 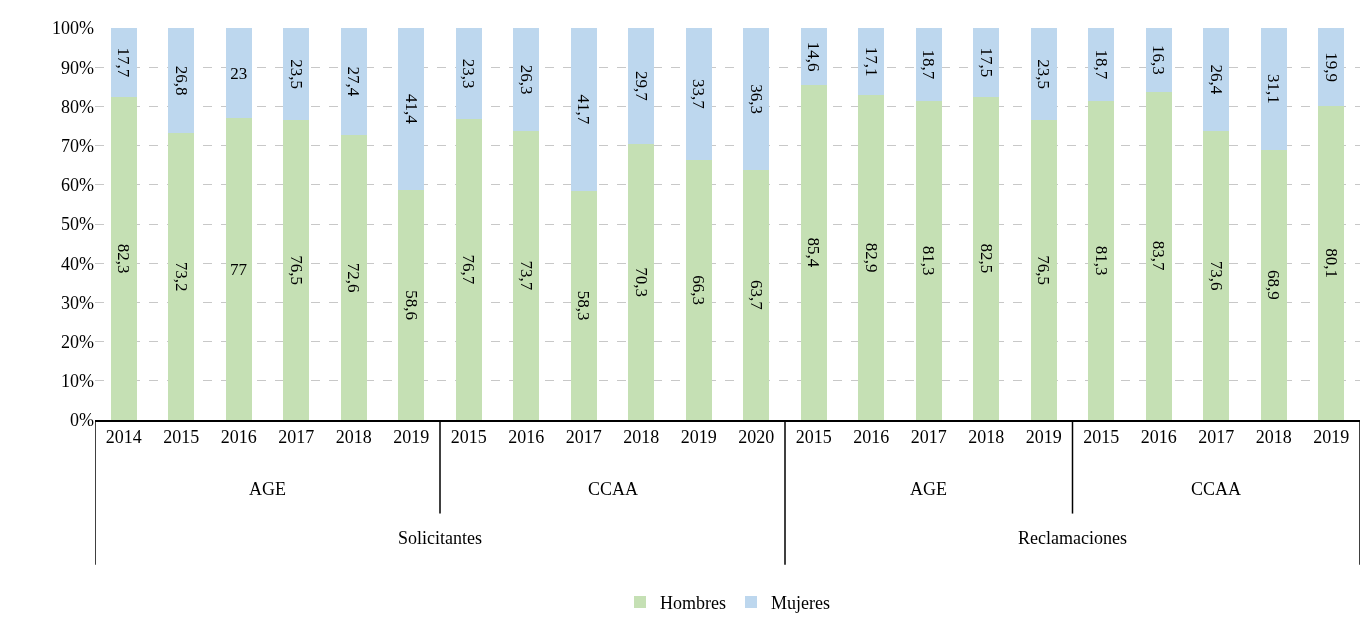 I want to click on data-label: 27,4, so click(x=354, y=81).